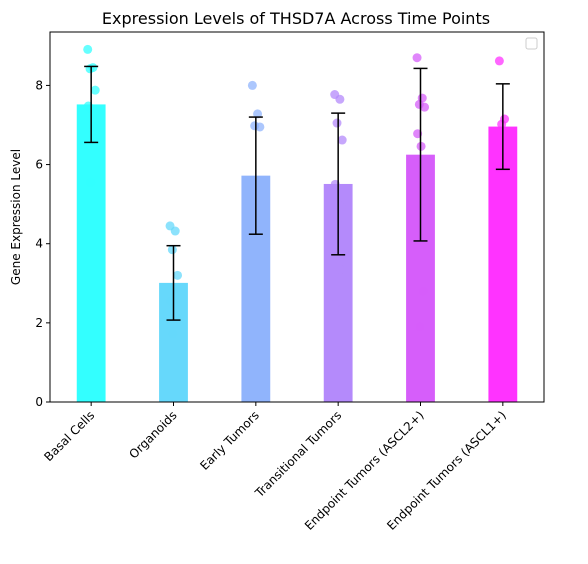  I want to click on x-tick-label-3: Transitional Tumors, so click(298, 454).